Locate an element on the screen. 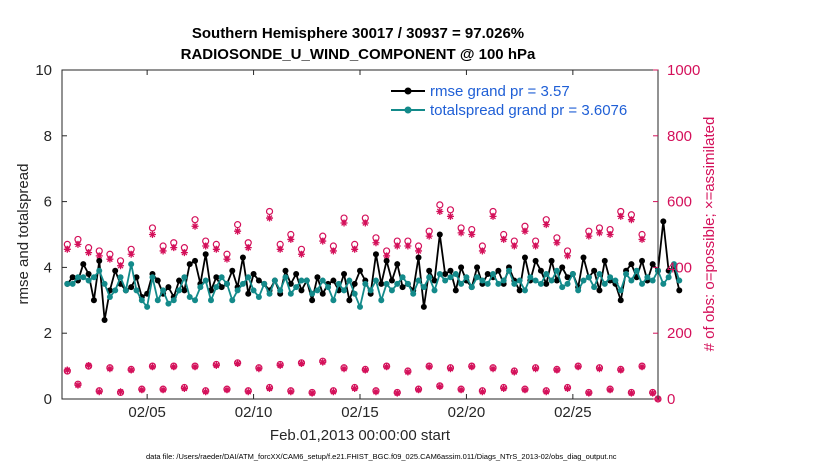  legend-spread-label: totalspread grand pr = 3.6076 is located at coordinates (528, 110).